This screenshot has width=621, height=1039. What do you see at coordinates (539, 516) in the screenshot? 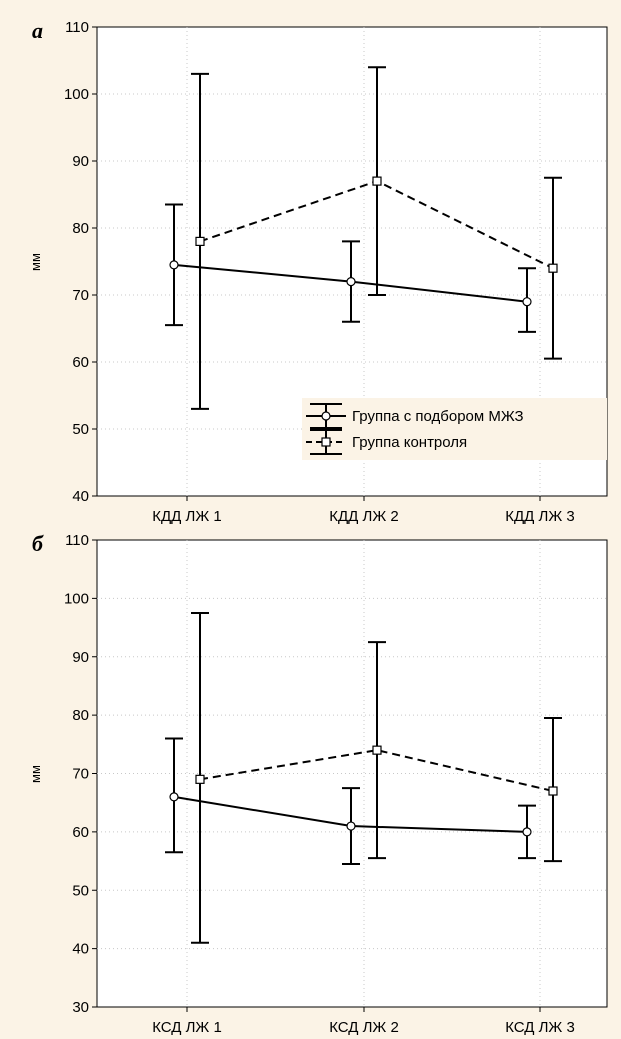
I see `x-tick-label: КДД ЛЖ 3` at bounding box center [539, 516].